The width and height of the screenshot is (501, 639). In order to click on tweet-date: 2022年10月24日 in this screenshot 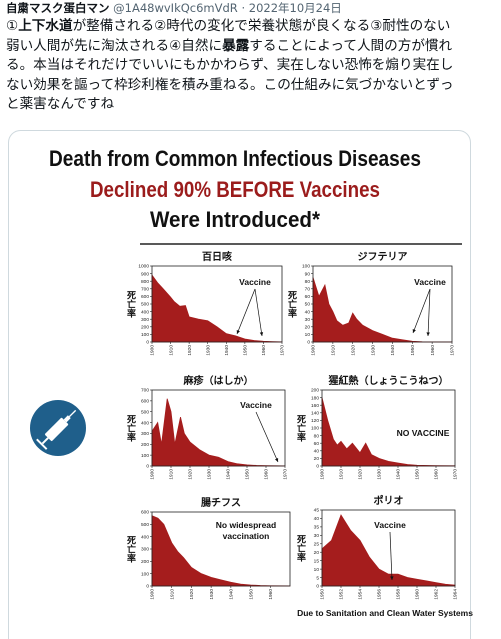, I will do `click(295, 8)`.